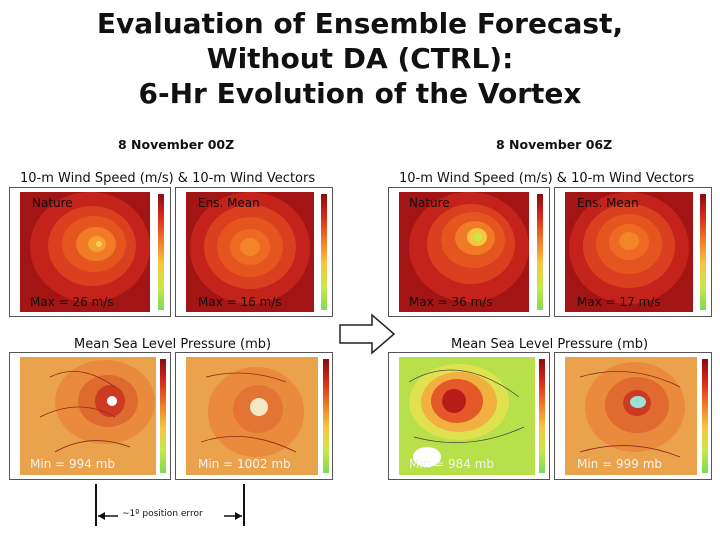 The width and height of the screenshot is (720, 540). Describe the element at coordinates (244, 464) in the screenshot. I see `mslp-00z-ens-min: Min = 1002 mb` at that location.